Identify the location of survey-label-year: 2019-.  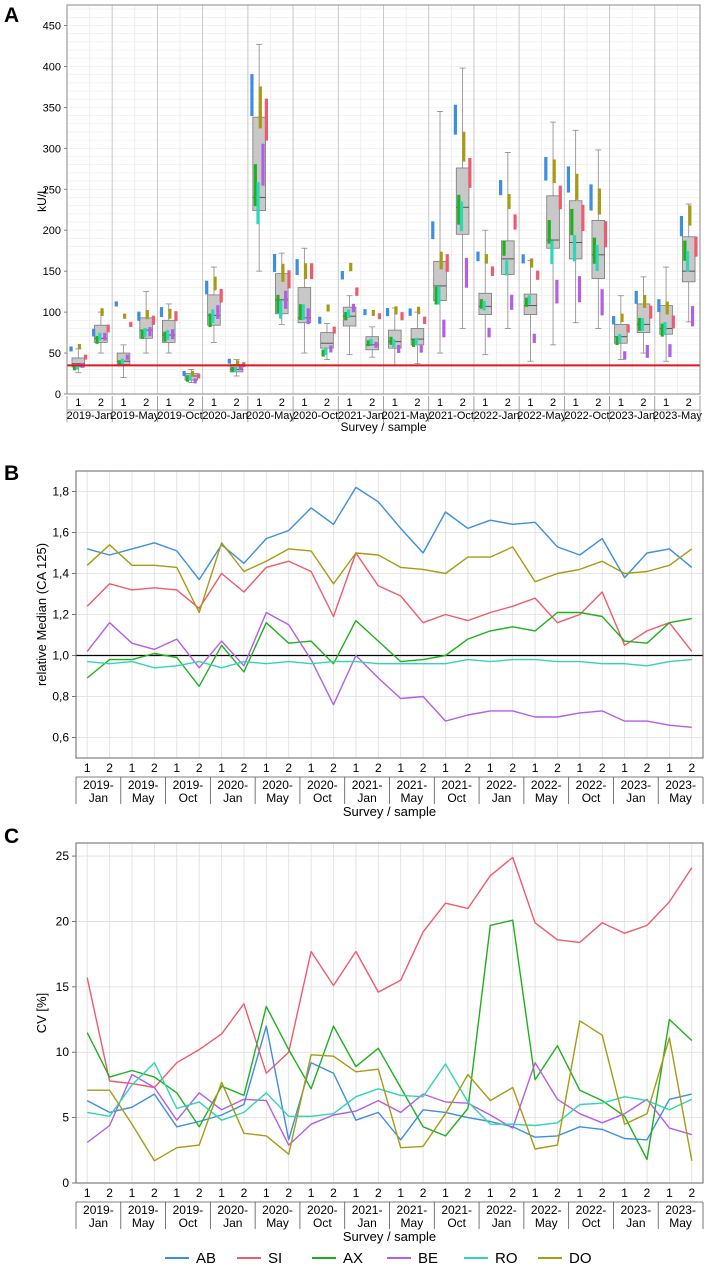
(143, 1210).